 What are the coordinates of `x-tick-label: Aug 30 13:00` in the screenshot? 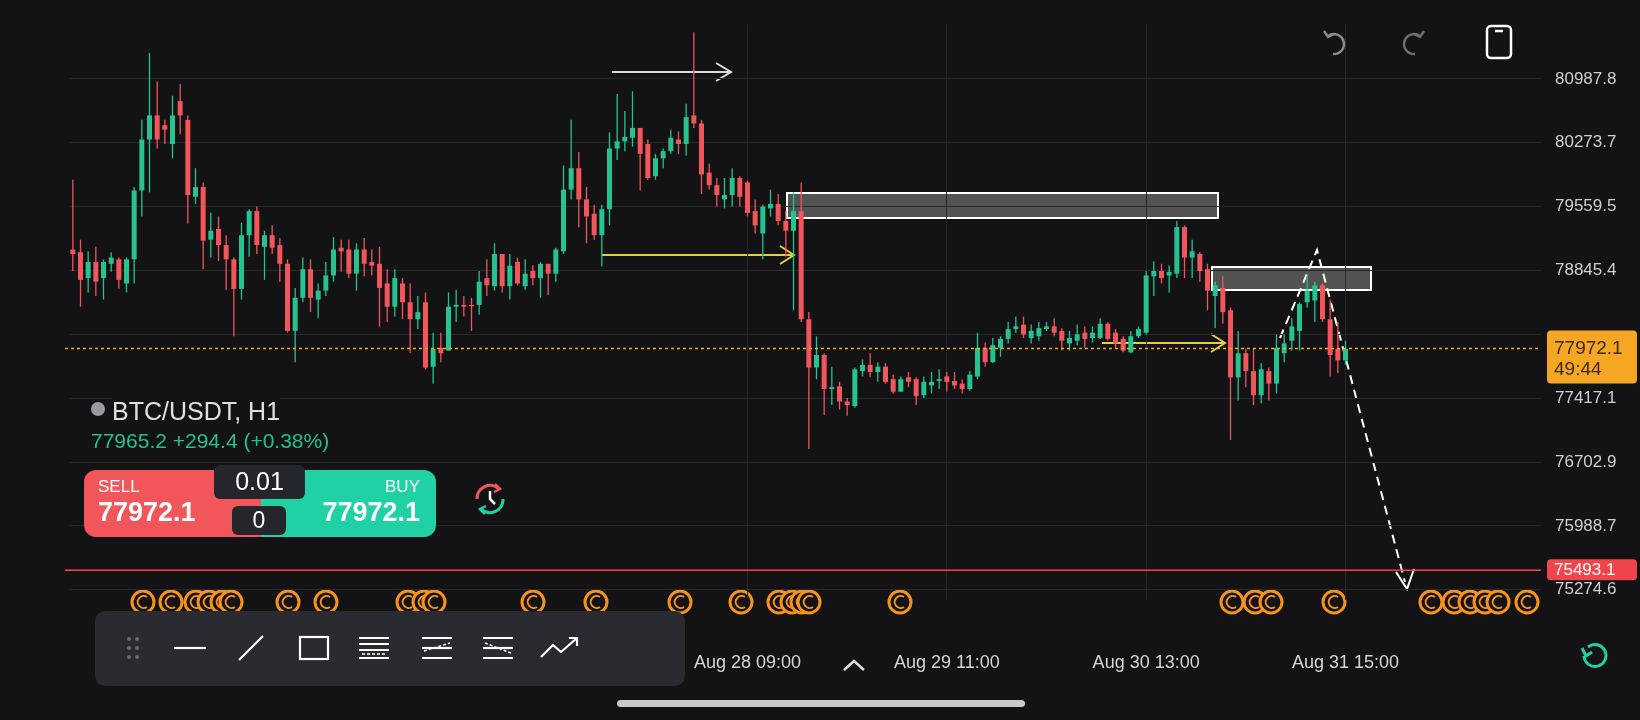 It's located at (1146, 661).